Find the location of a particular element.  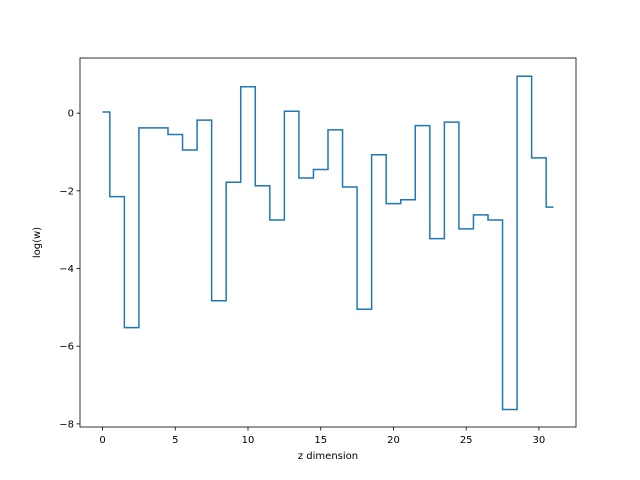

x-tick-label: 15 is located at coordinates (320, 440).